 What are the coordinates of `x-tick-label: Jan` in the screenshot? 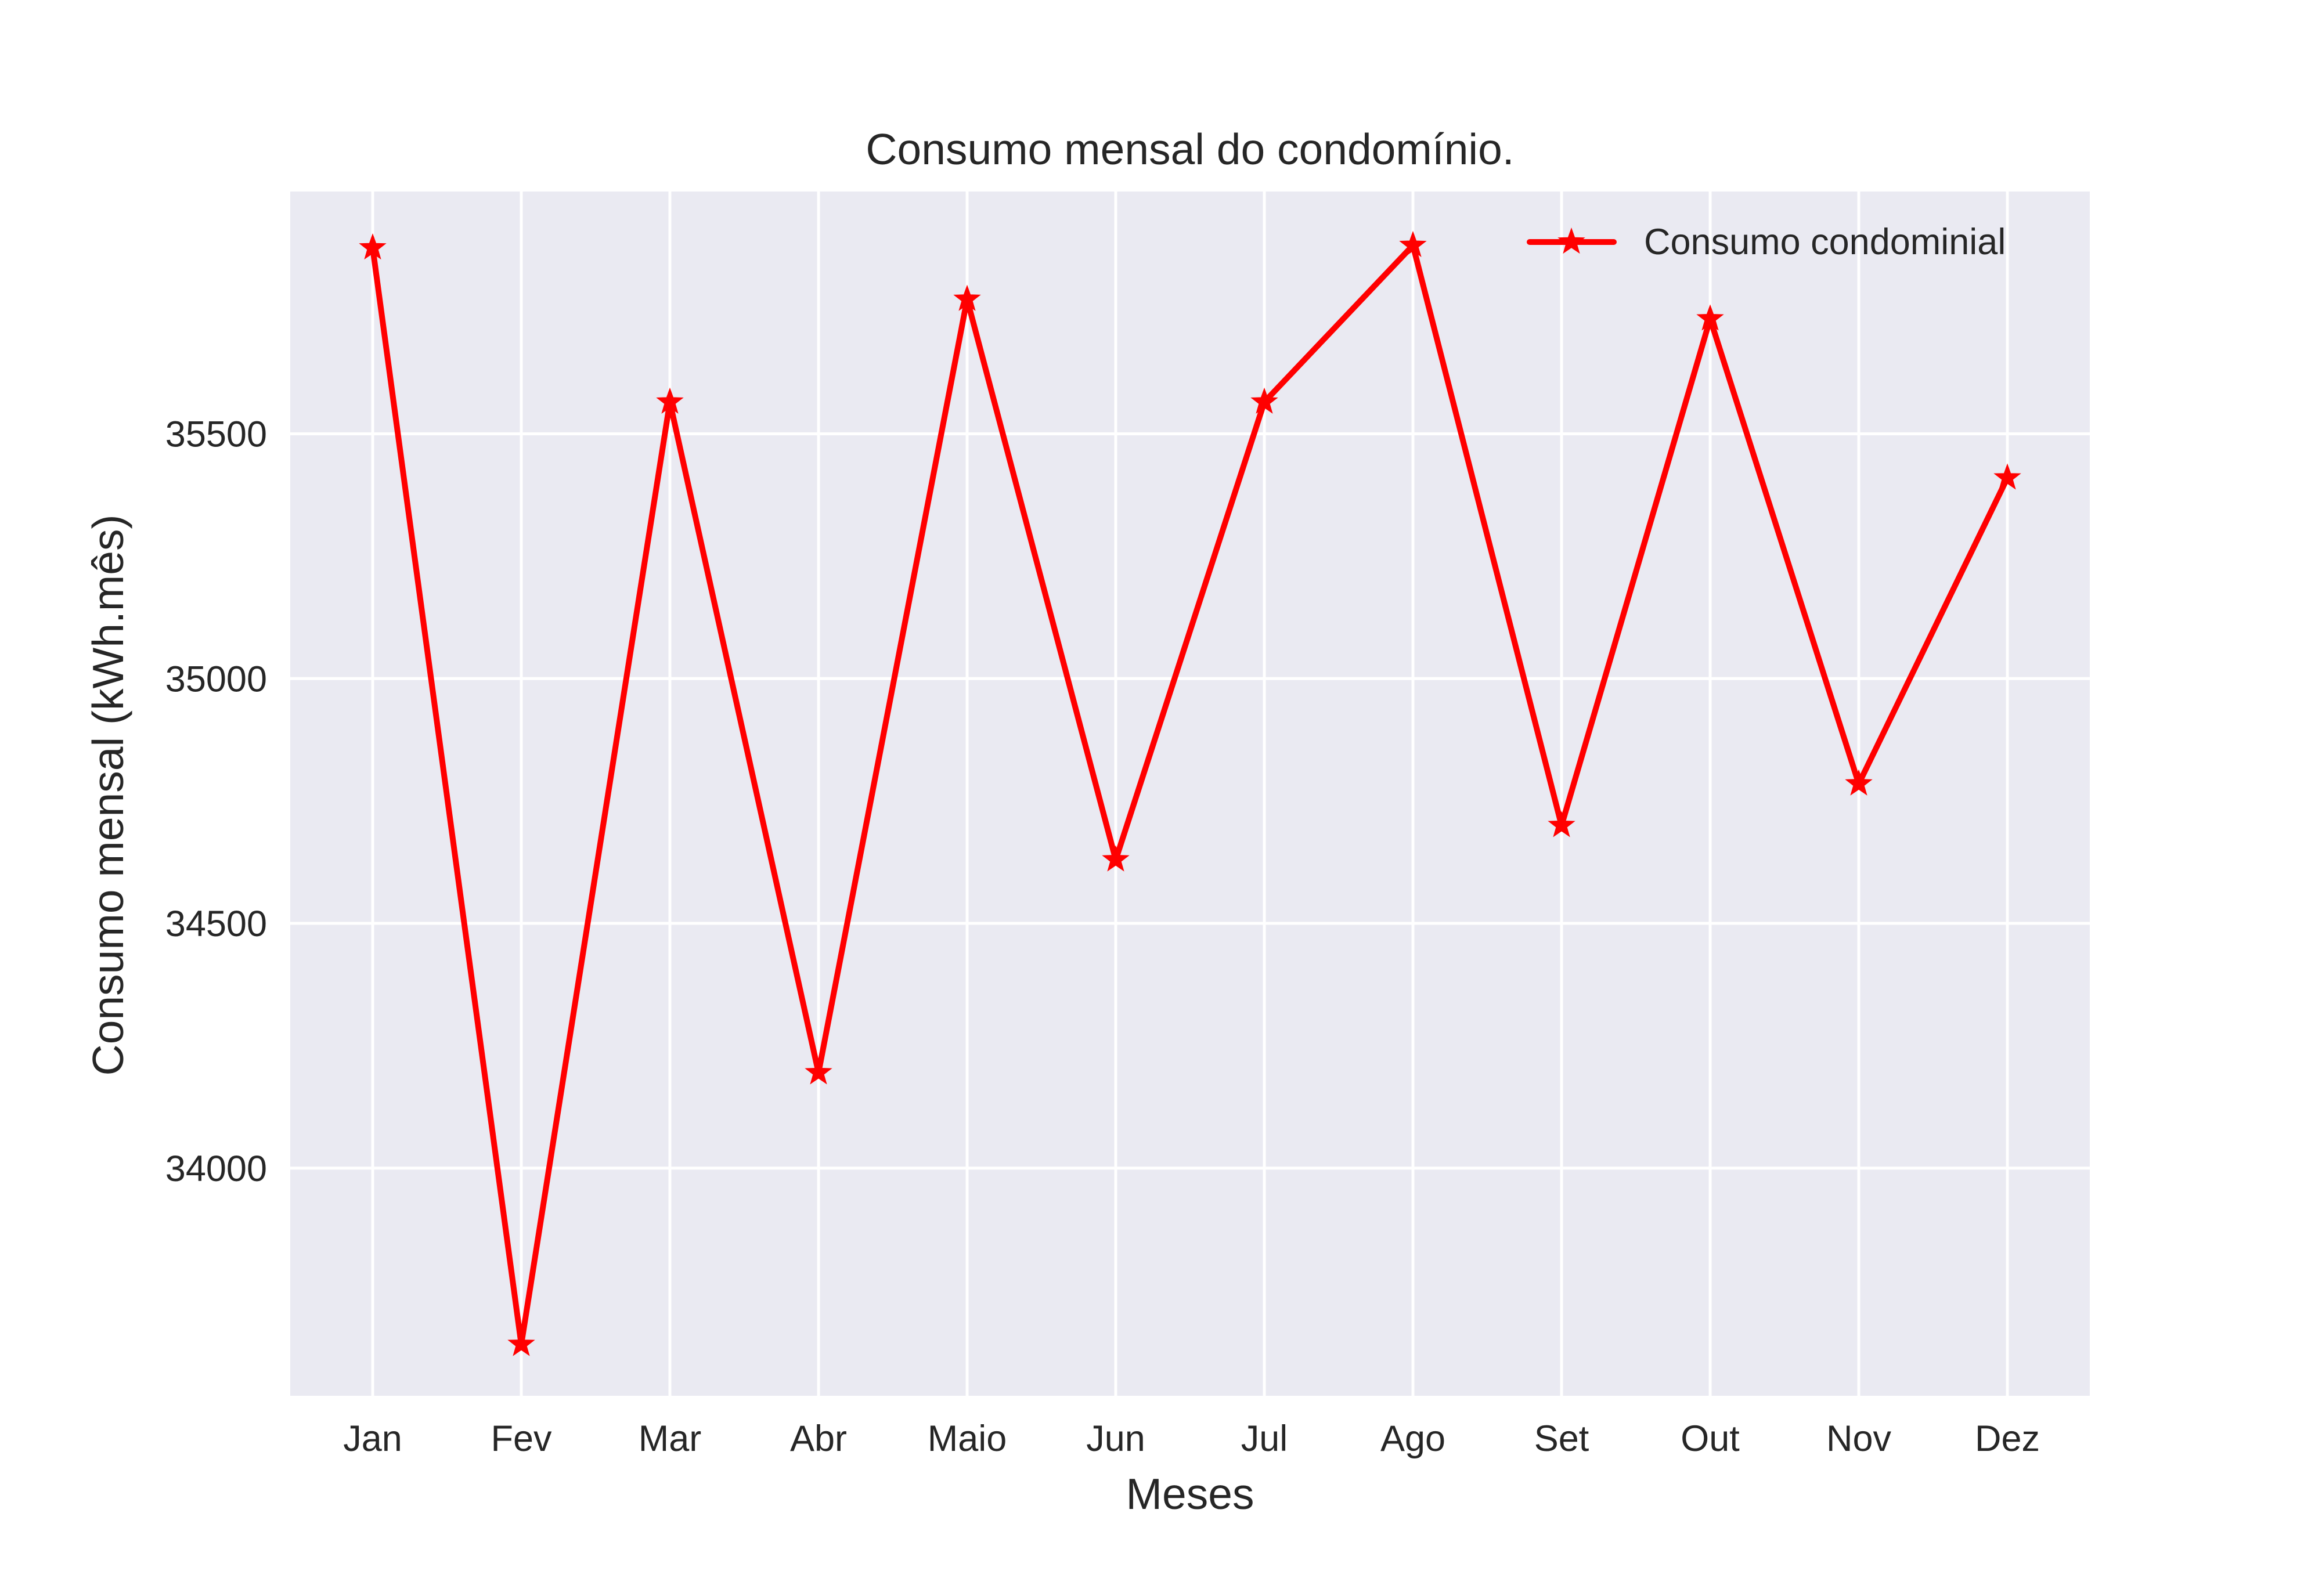 It's located at (372, 1439).